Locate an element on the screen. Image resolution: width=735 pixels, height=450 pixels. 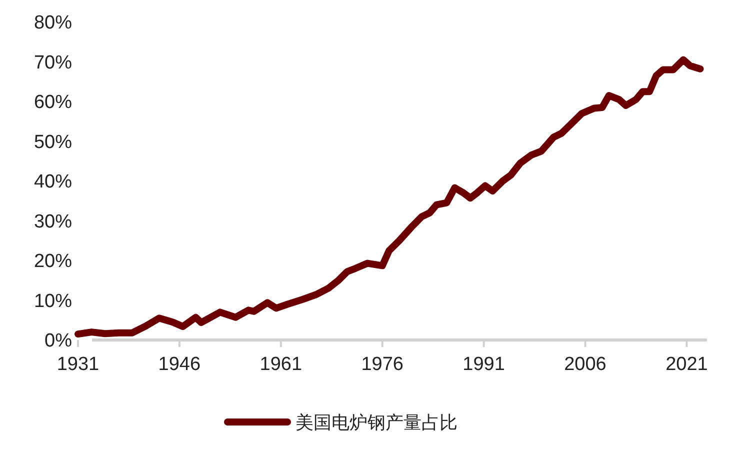
y-tick-label: 10% is located at coordinates (53, 301).